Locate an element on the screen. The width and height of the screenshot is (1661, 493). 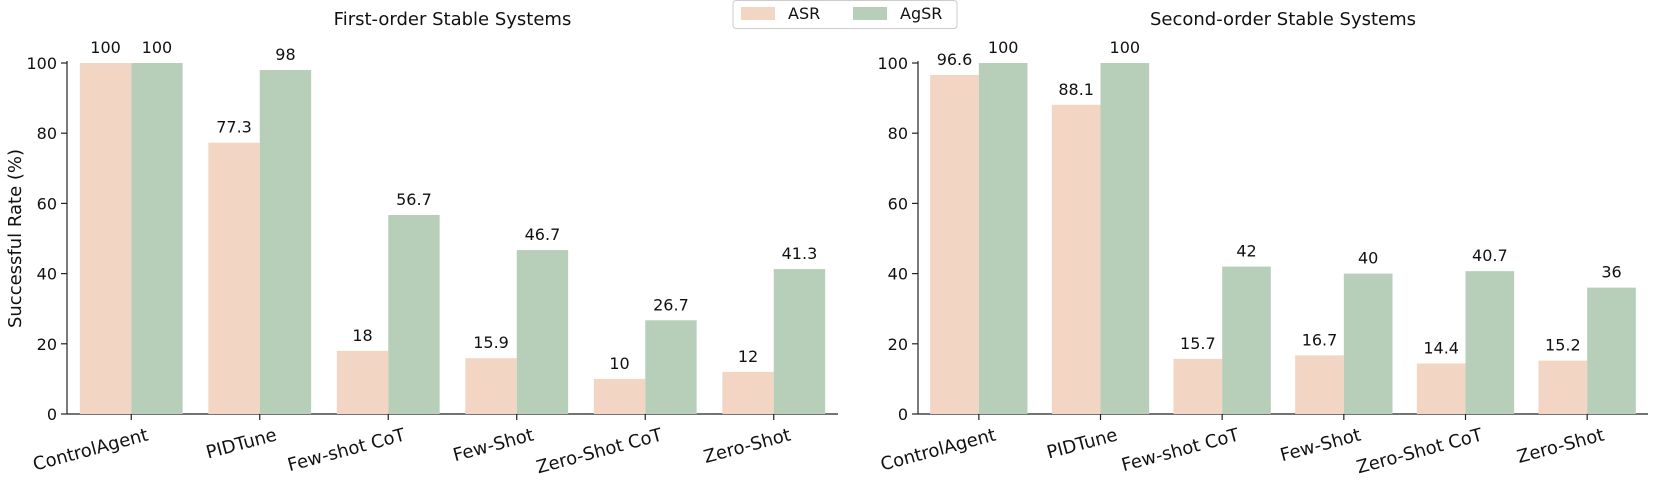
panel2-data-label: 14.4 is located at coordinates (1441, 347).